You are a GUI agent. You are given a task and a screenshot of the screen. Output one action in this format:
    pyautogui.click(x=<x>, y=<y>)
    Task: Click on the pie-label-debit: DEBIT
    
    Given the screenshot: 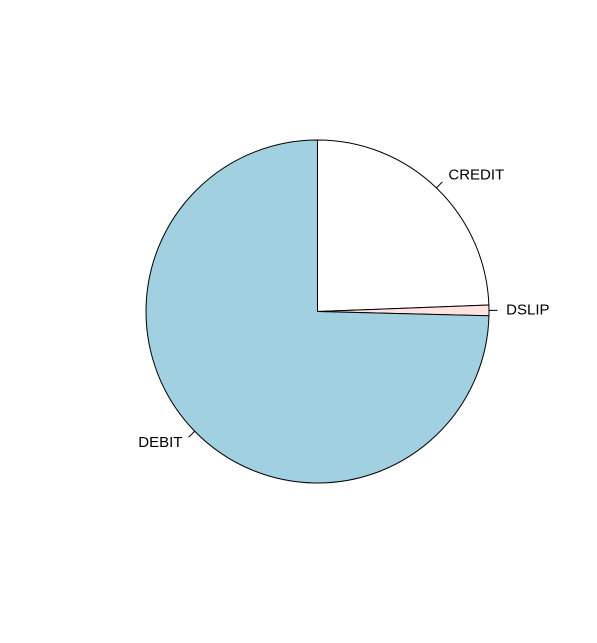 What is the action you would take?
    pyautogui.click(x=160, y=442)
    